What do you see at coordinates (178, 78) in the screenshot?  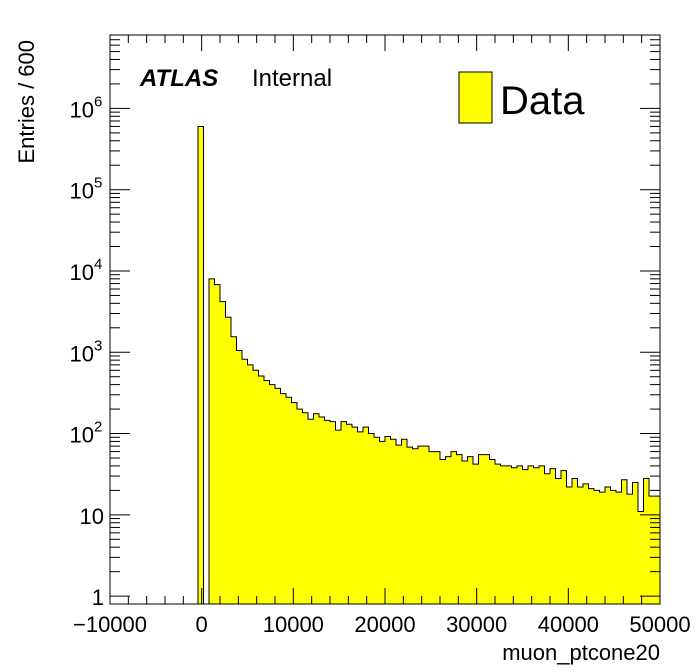 I see `experiment-label: ATLAS` at bounding box center [178, 78].